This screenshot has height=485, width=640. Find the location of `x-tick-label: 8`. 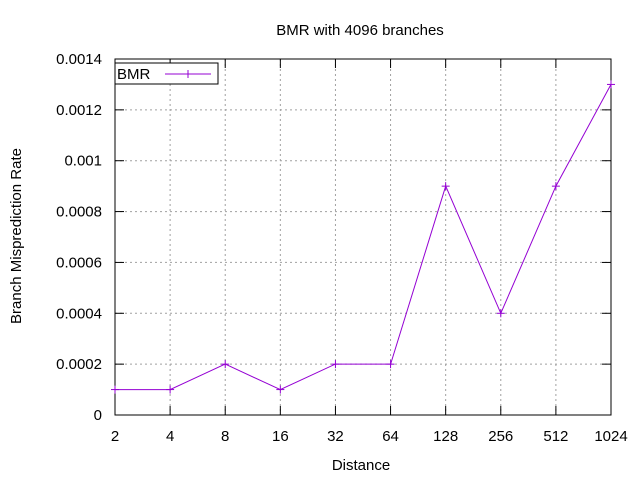

x-tick-label: 8 is located at coordinates (225, 436).